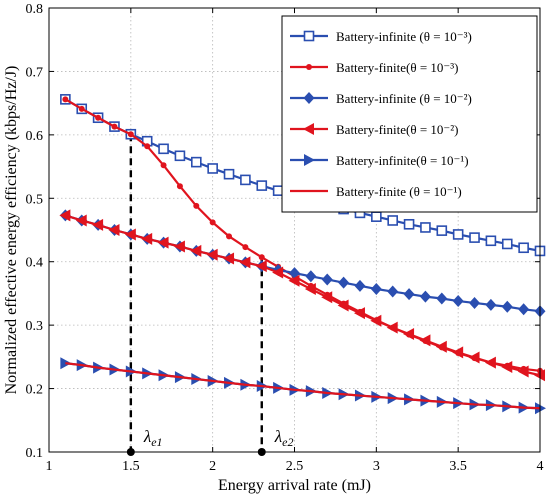 This screenshot has width=550, height=497. I want to click on y-tick-label: 0.1, so click(35, 453).